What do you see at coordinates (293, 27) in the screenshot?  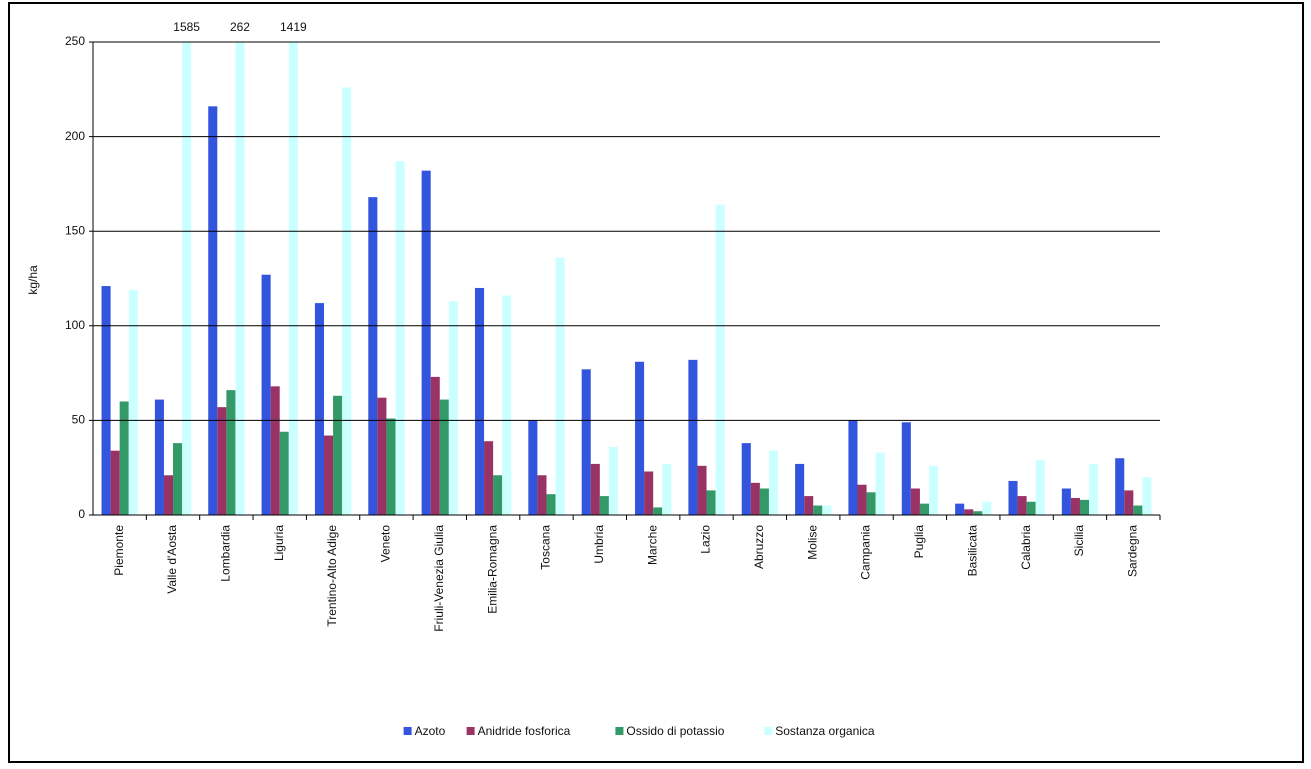 I see `overflow-label: 1419` at bounding box center [293, 27].